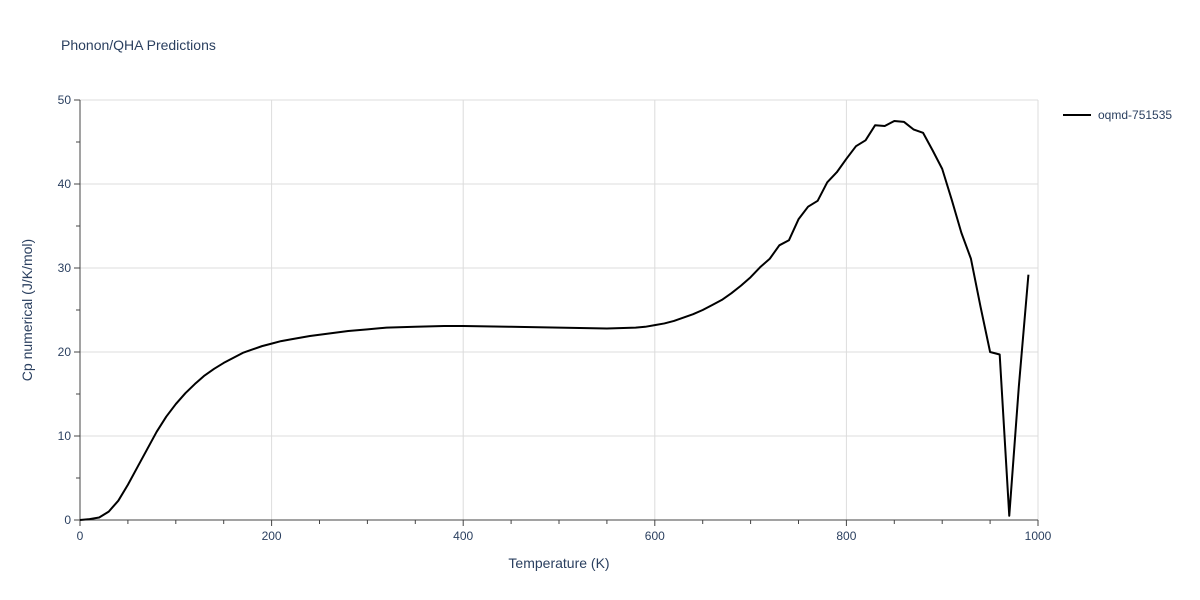  Describe the element at coordinates (27, 310) in the screenshot. I see `y-axis-title: Cp numerical (J/K/mol)` at that location.